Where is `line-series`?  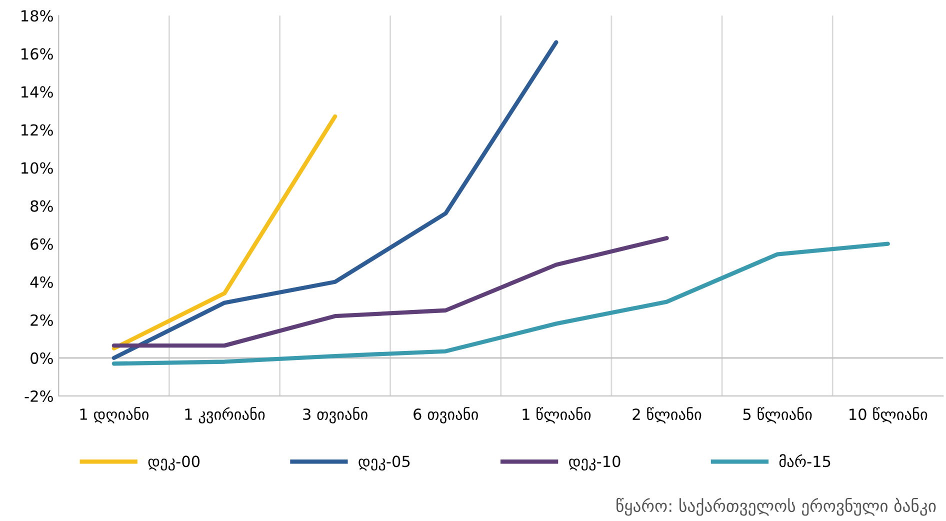
line-series is located at coordinates (390, 292).